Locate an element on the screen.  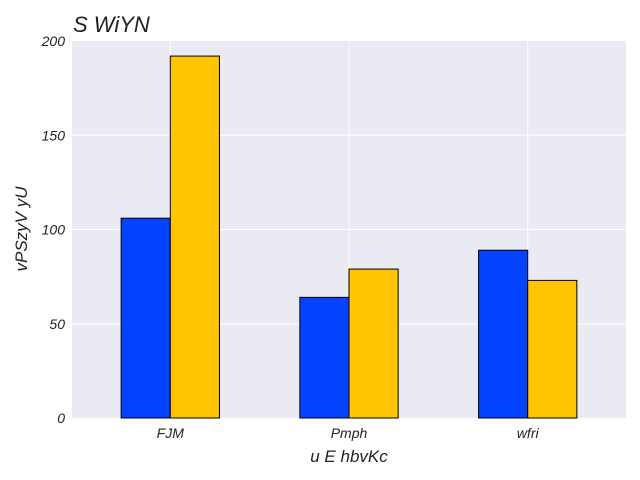
x-tick-labels: FJM Pmph wfri is located at coordinates (348, 433).